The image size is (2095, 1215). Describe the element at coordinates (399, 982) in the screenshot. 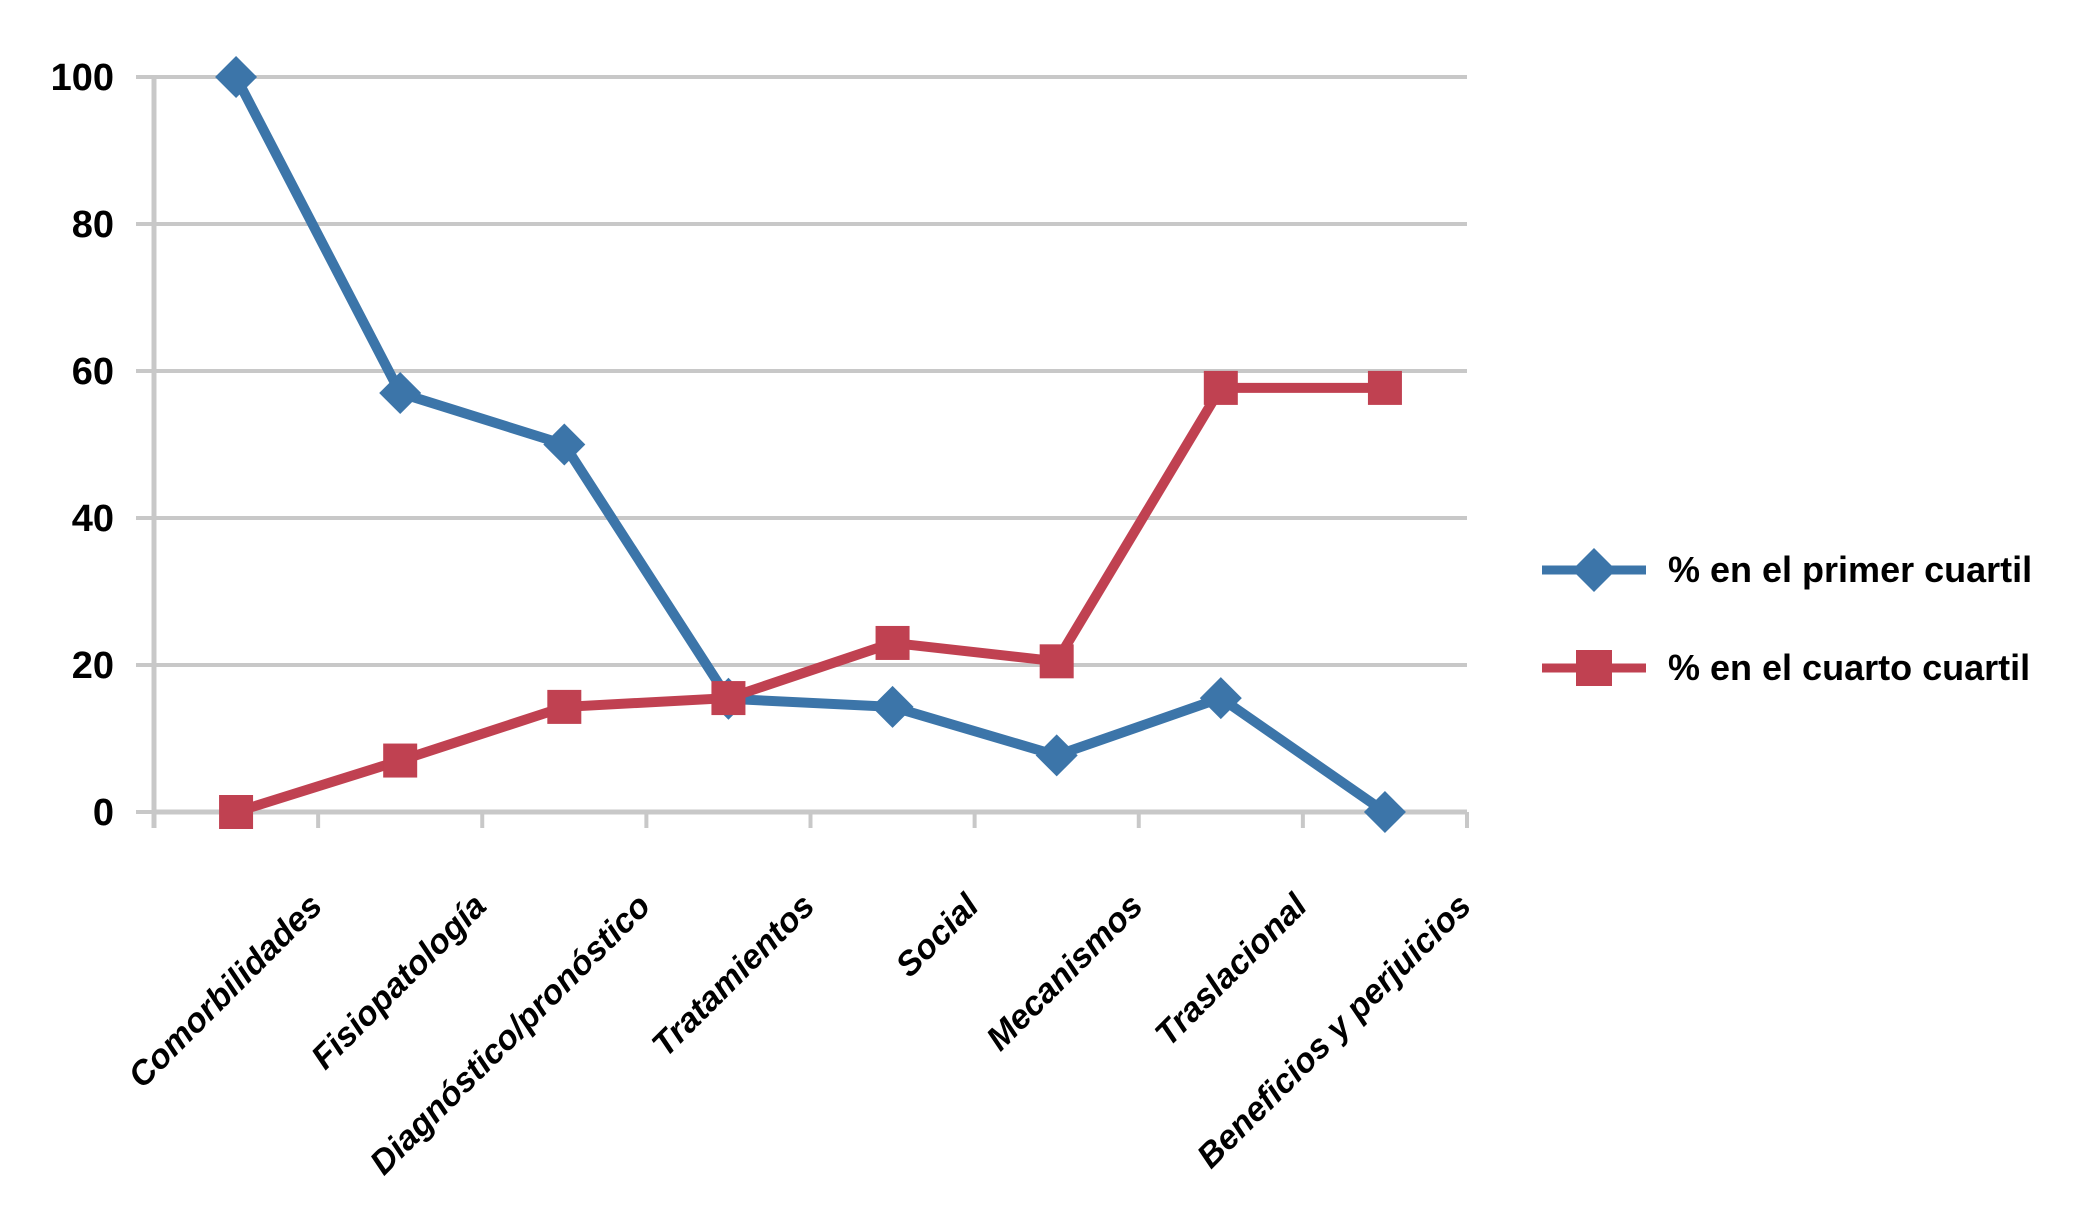

I see `x-axis-category-label: Fisiopatología` at that location.